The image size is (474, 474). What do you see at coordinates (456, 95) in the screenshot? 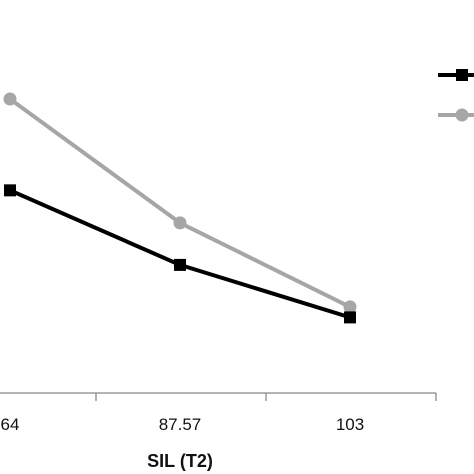
I see `legend` at bounding box center [456, 95].